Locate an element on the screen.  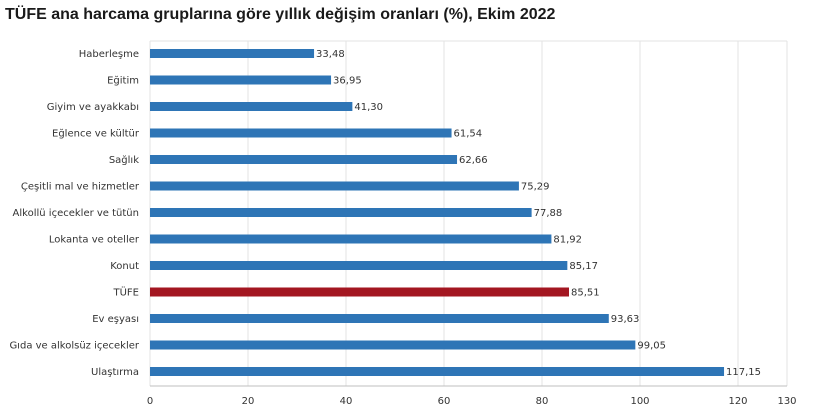
value-label: 117,15 is located at coordinates (743, 372).